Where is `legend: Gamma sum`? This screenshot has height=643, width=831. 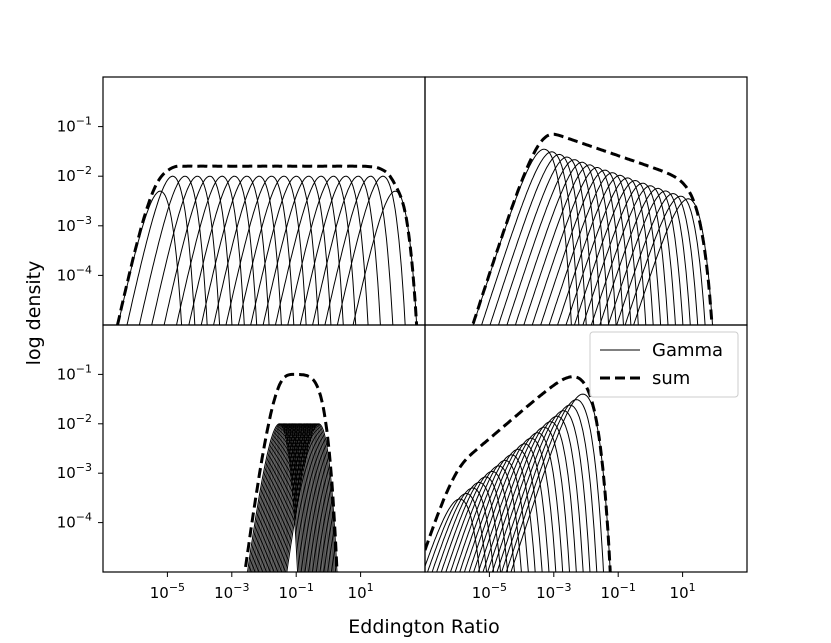
legend: Gamma sum is located at coordinates (664, 364).